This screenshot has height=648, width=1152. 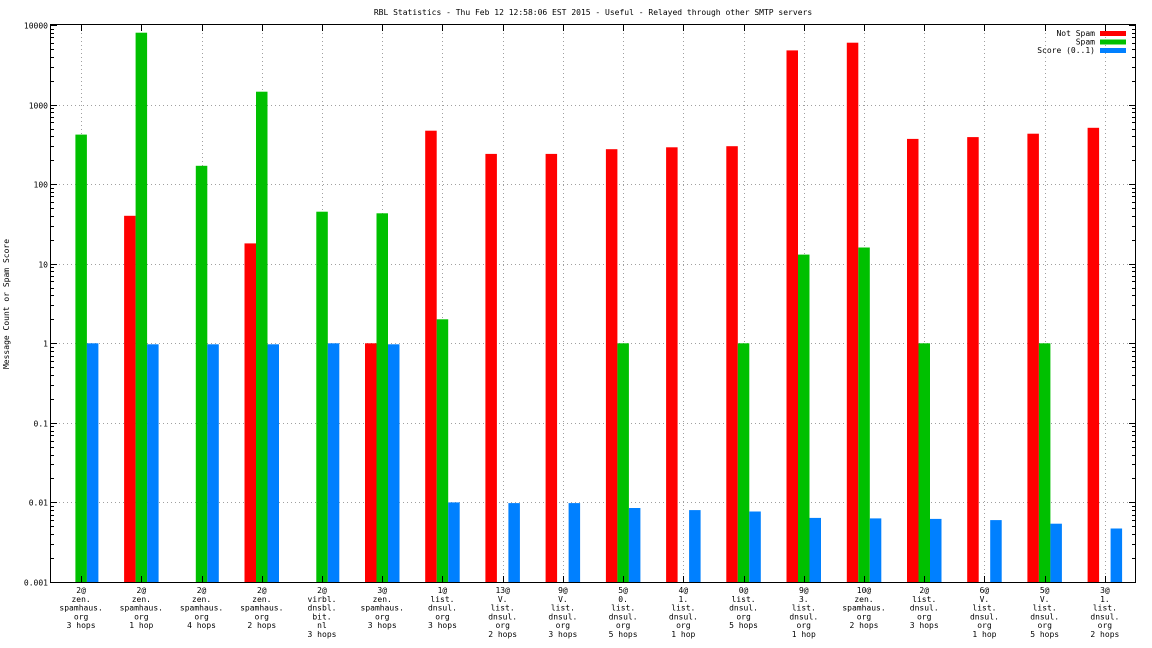 I want to click on x-tick-label: 6@, so click(x=985, y=590).